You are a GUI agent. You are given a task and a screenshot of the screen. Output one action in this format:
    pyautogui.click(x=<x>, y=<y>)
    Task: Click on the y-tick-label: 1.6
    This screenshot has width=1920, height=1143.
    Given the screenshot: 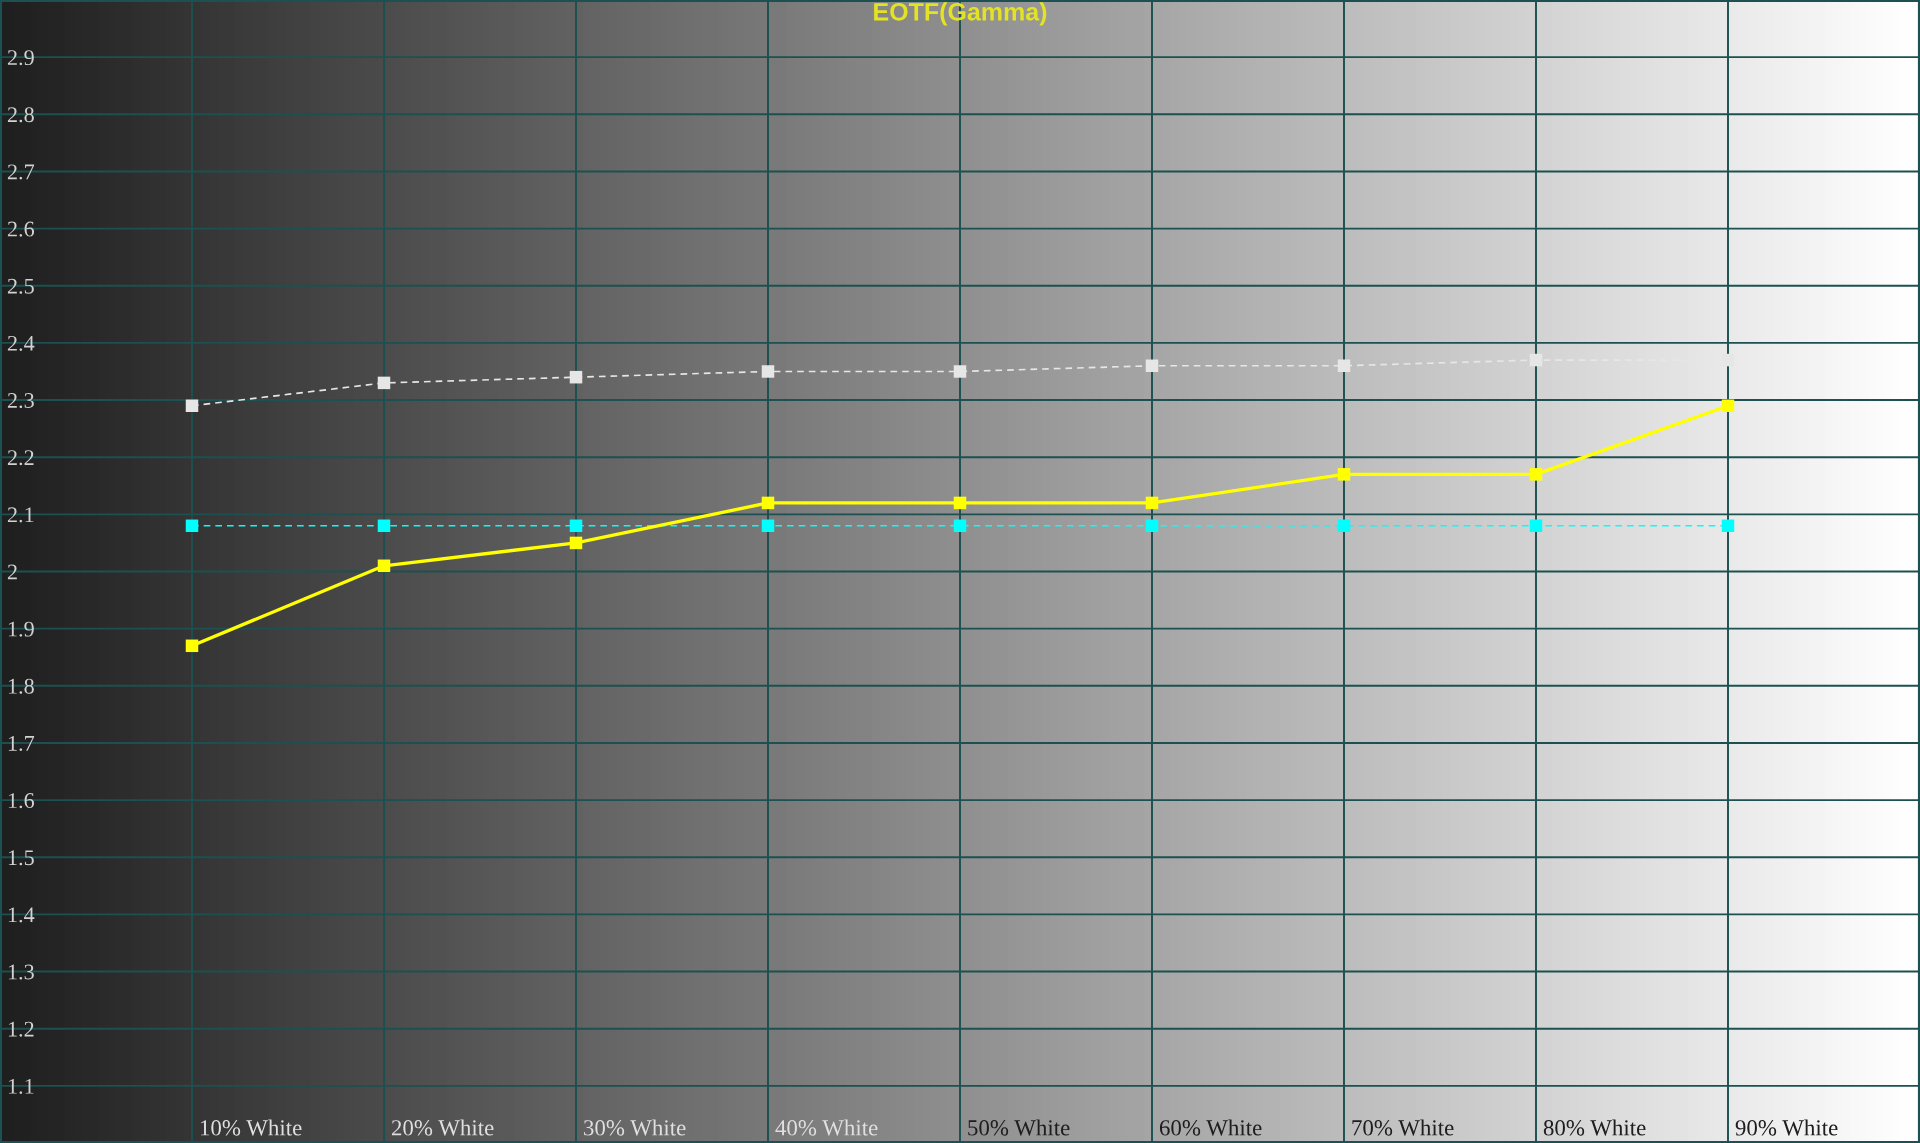 What is the action you would take?
    pyautogui.click(x=21, y=801)
    